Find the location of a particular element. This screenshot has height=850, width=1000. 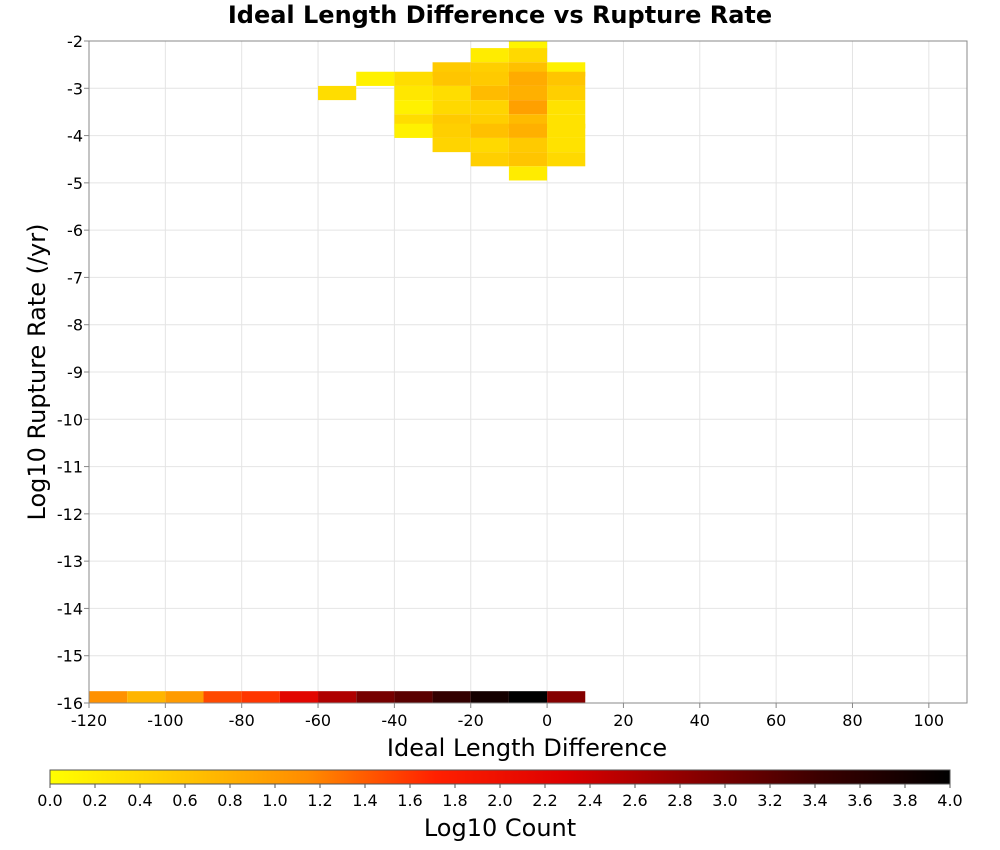

colorbar-tick-label: 2.2 is located at coordinates (544, 800).